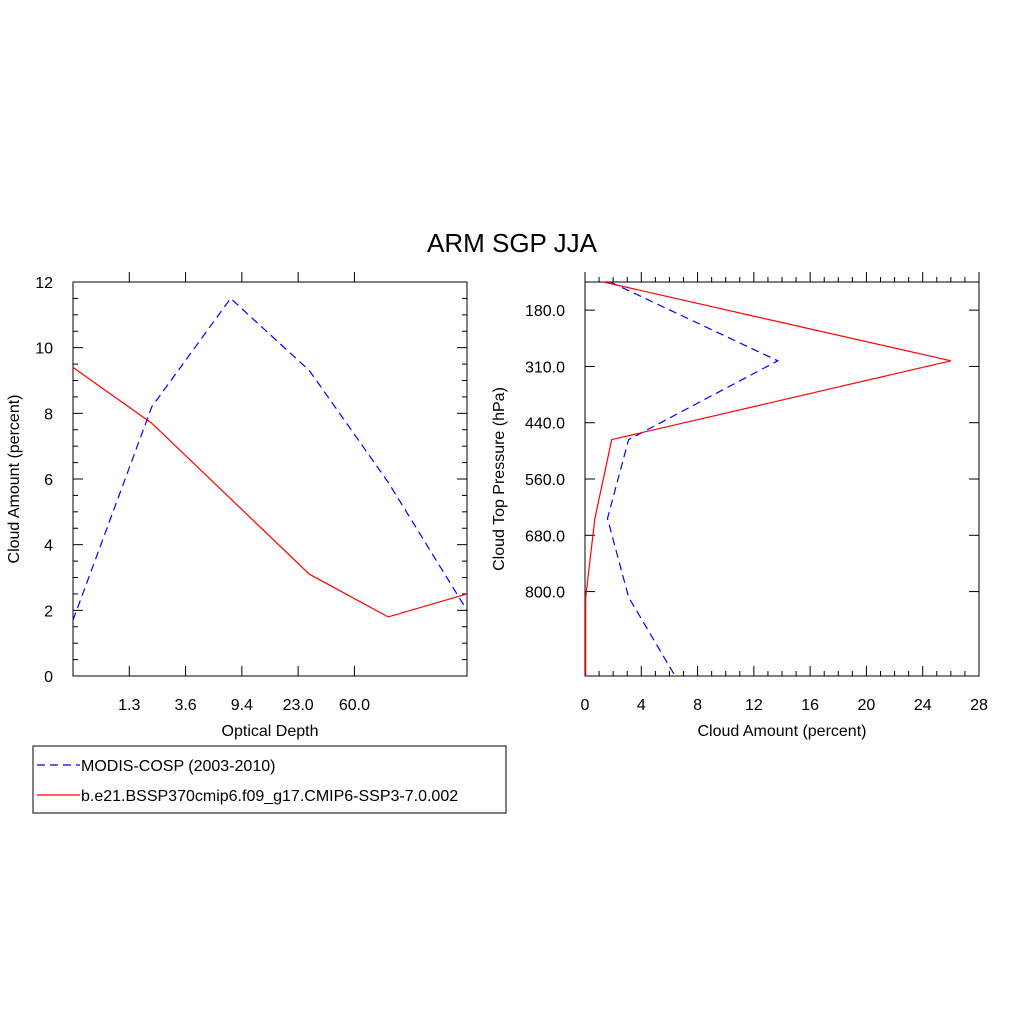  Describe the element at coordinates (512, 243) in the screenshot. I see `figure-title: ARM SGP JJA` at that location.